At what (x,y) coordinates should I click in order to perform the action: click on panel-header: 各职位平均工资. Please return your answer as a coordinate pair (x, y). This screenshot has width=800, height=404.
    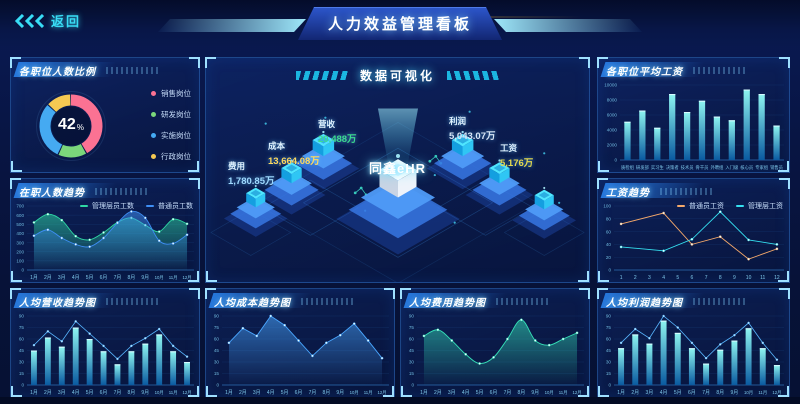
    Looking at the image, I should click on (693, 68).